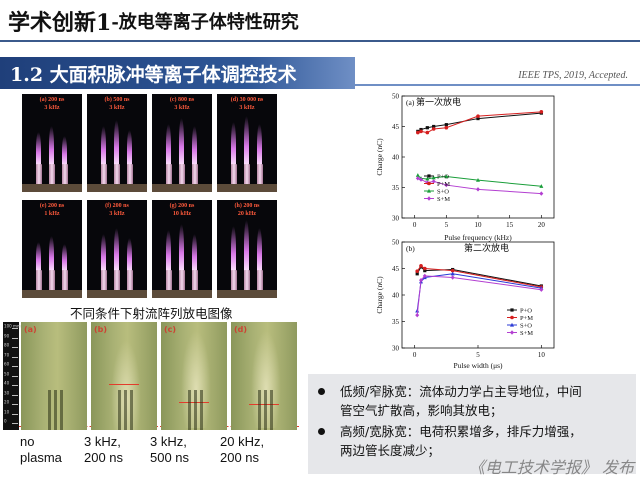  What do you see at coordinates (242, 449) in the screenshot?
I see `schlieren-condition: 20 kHz, 200 ns` at bounding box center [242, 449].